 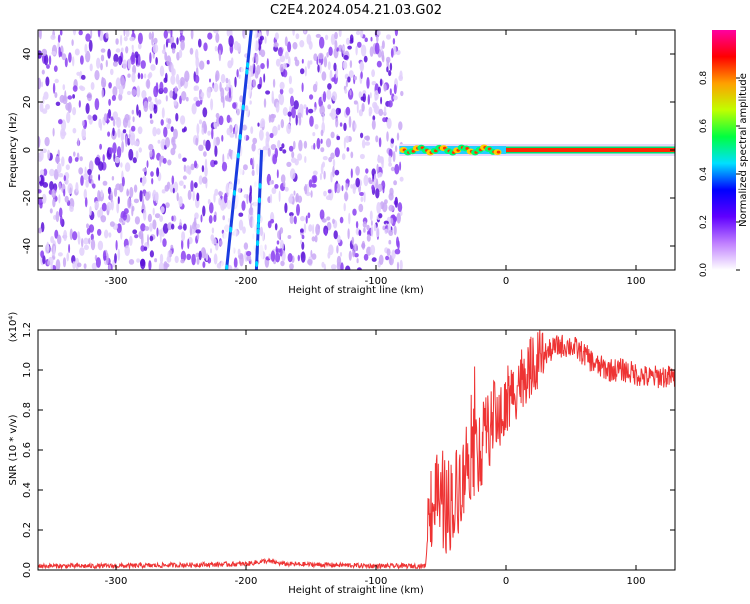 I want to click on tone-peak-core, so click(x=498, y=152).